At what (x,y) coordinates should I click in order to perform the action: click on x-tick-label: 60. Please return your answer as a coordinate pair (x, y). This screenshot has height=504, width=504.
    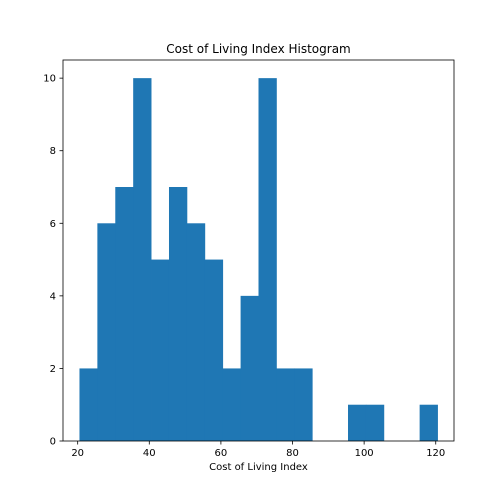
    Looking at the image, I should click on (221, 453).